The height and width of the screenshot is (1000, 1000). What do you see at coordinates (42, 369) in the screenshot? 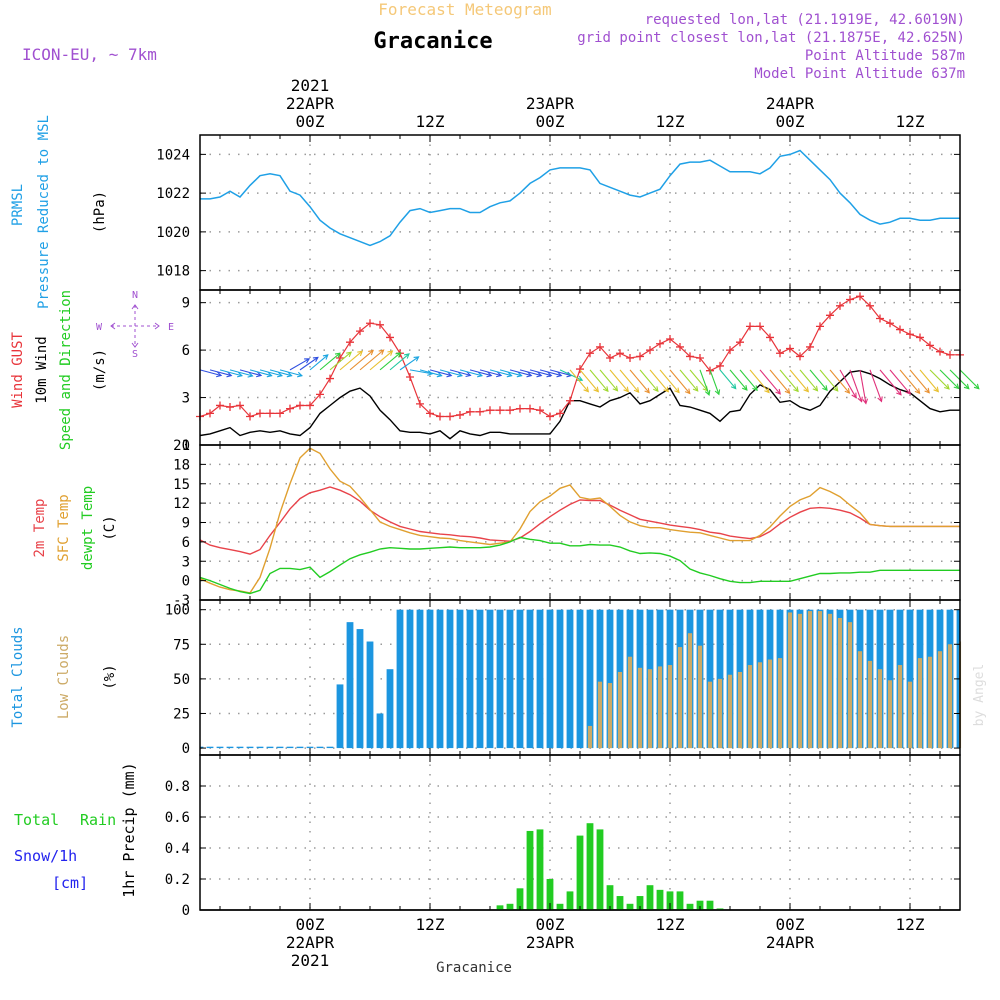
I see `legend-10m-wind: 10m Wind` at bounding box center [42, 369].